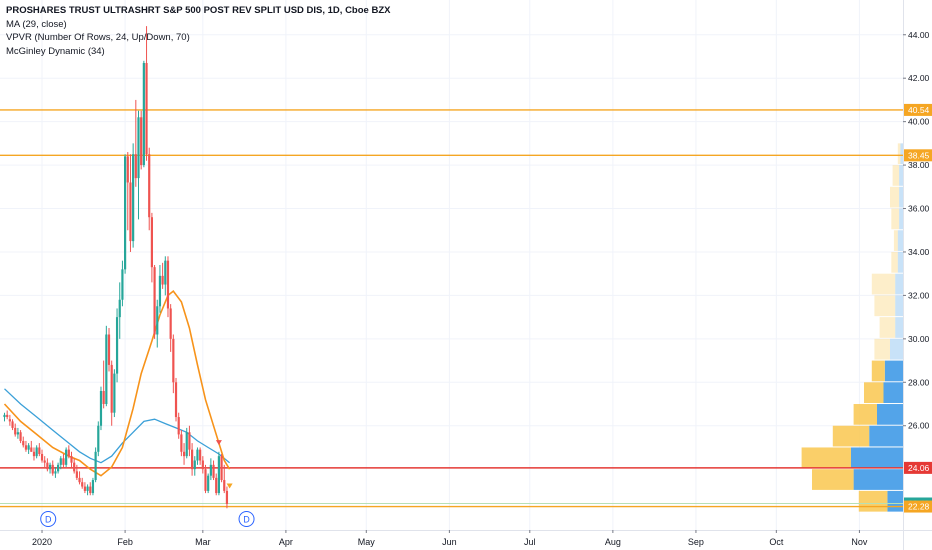  What do you see at coordinates (48, 519) in the screenshot?
I see `dividend-event-label: D` at bounding box center [48, 519].